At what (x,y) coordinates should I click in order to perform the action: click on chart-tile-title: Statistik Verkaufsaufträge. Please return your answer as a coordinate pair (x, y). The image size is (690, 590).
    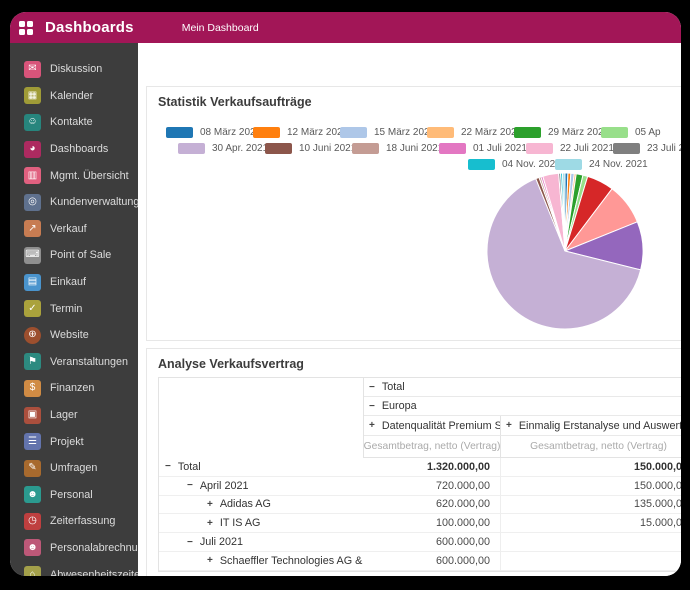
    Looking at the image, I should click on (235, 102).